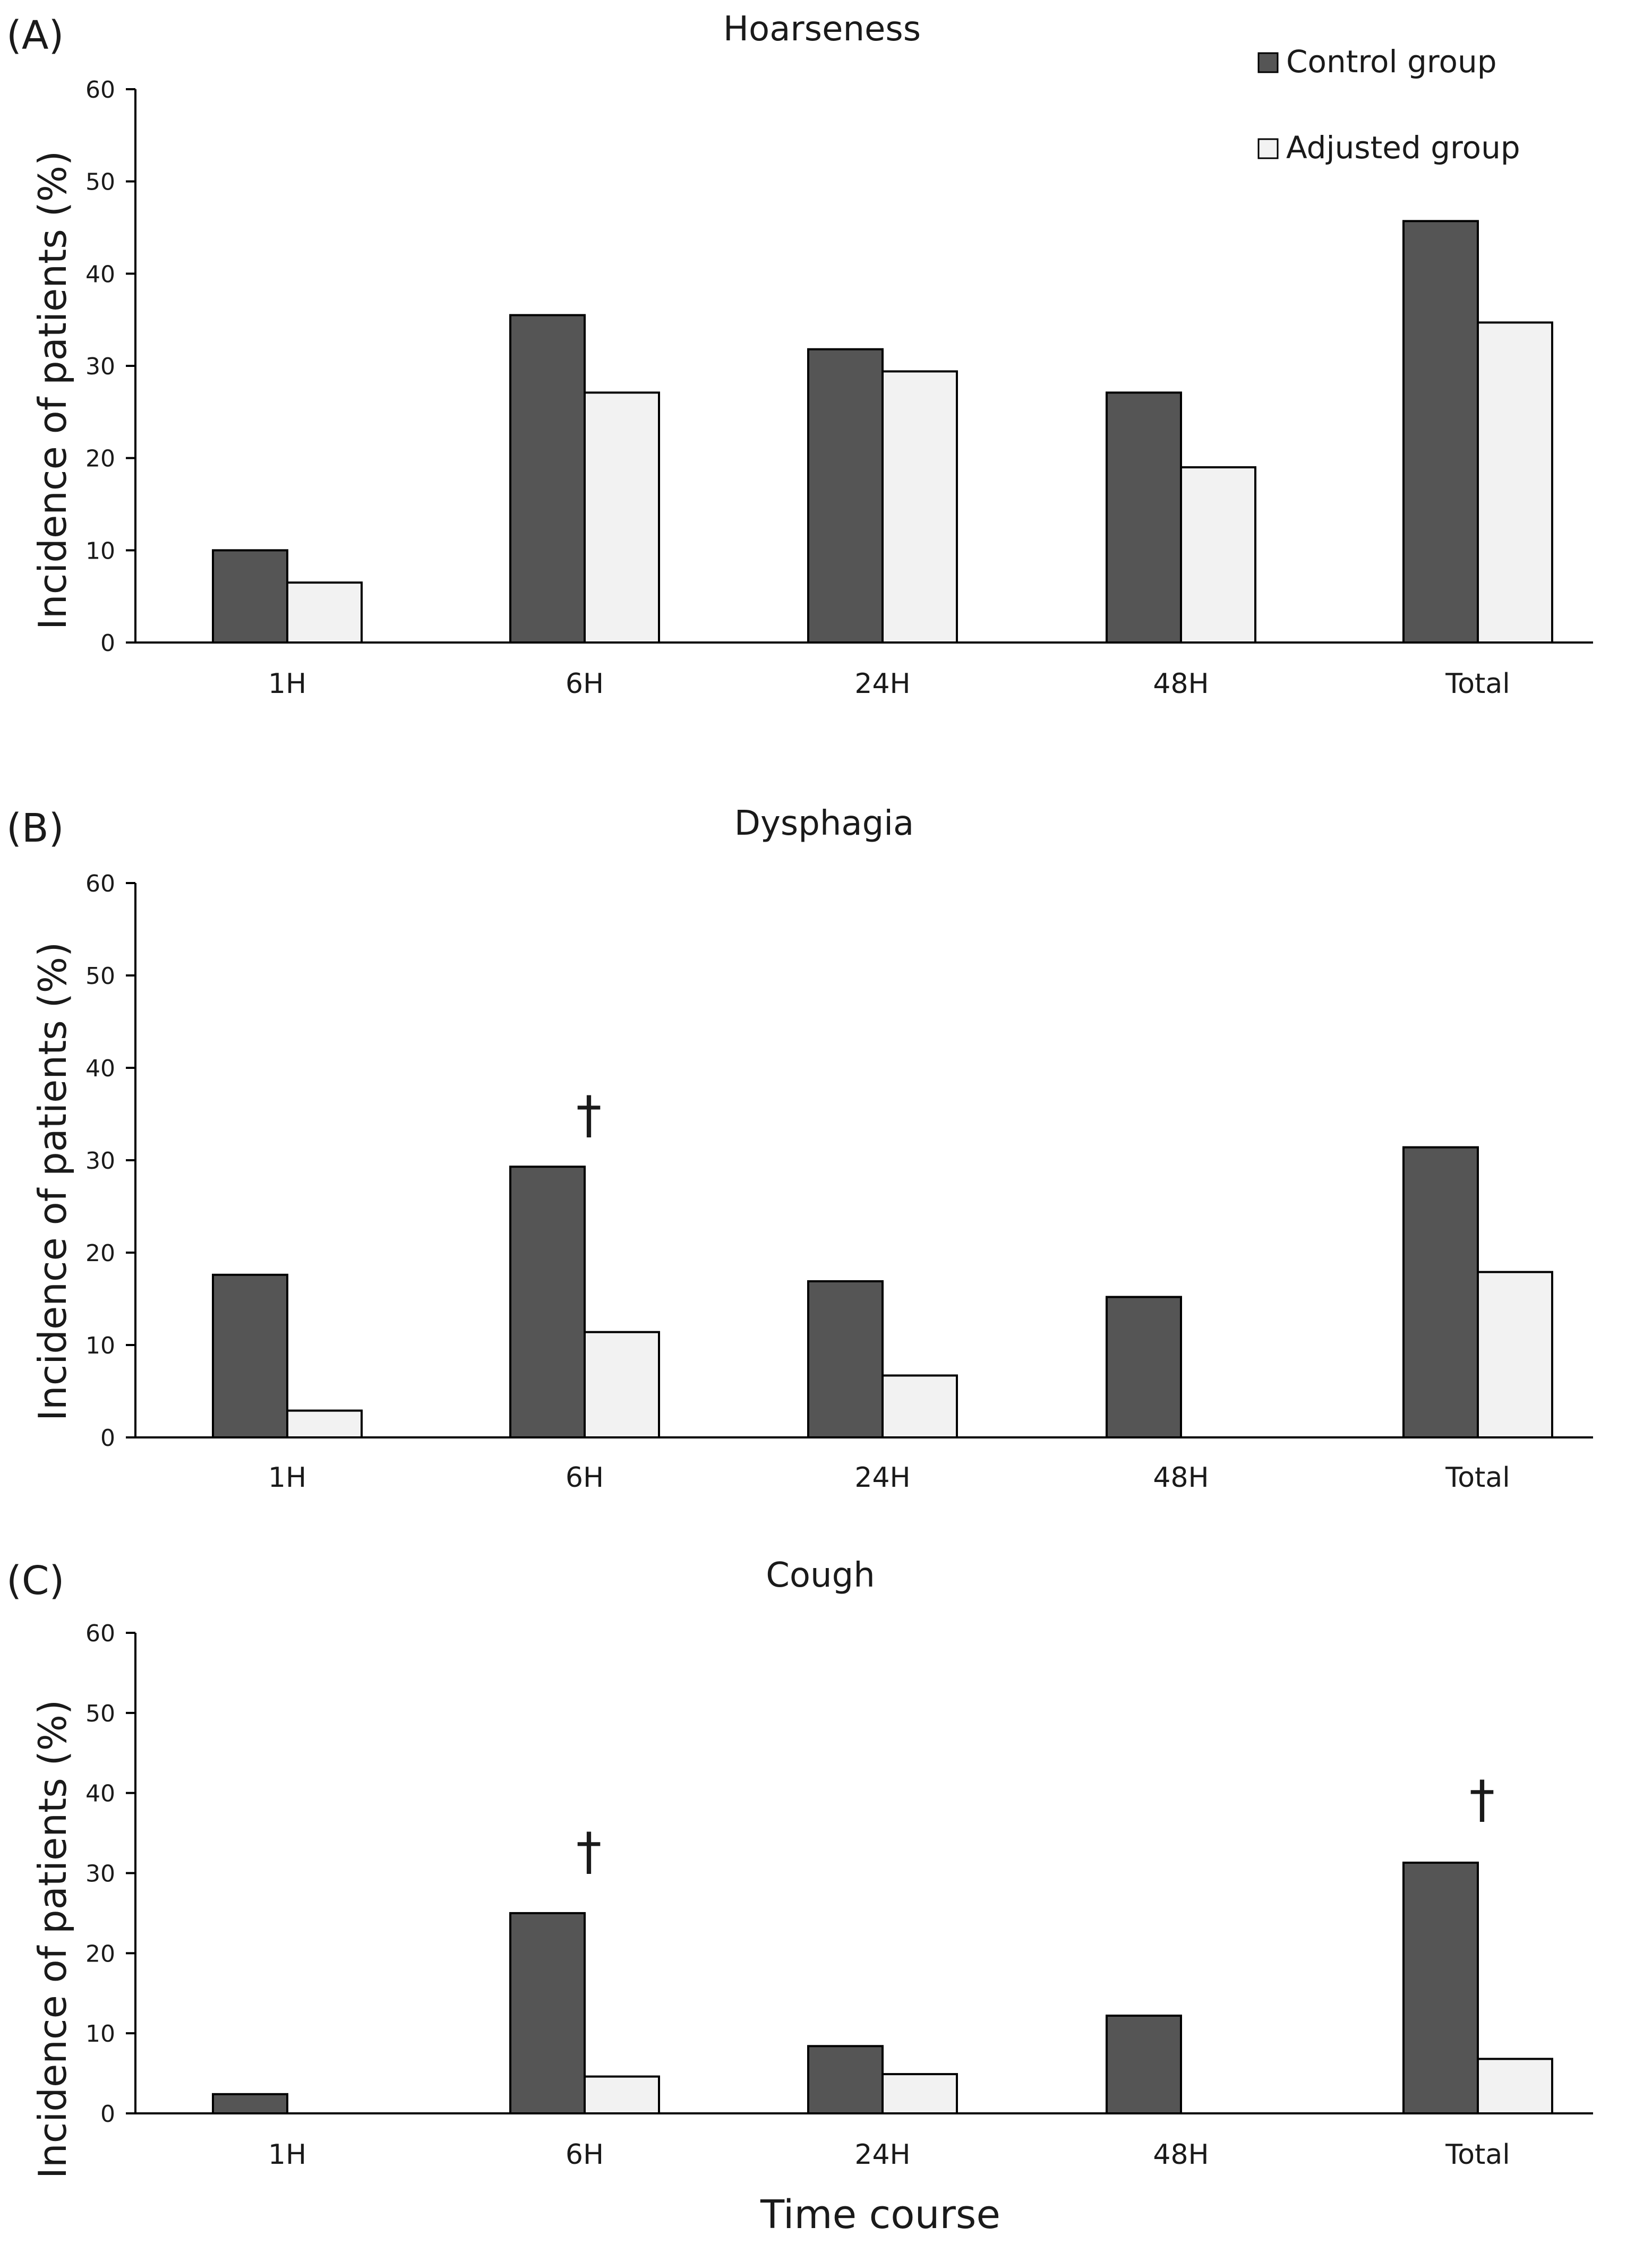 The image size is (1652, 2244). What do you see at coordinates (1268, 62) in the screenshot?
I see `legend-swatch-control` at bounding box center [1268, 62].